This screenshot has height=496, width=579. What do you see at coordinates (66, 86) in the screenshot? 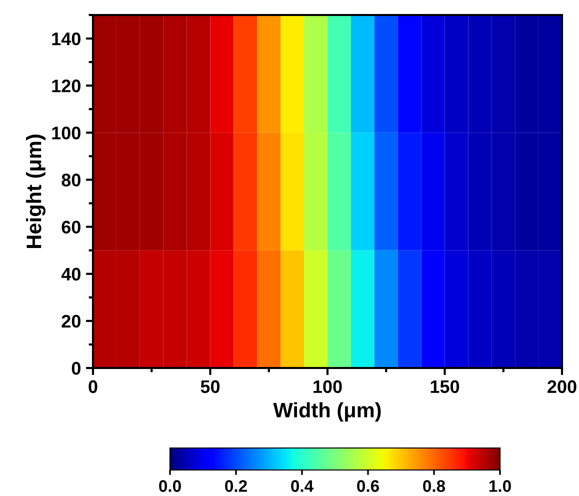
I see `y-tick-label: 120` at bounding box center [66, 86].